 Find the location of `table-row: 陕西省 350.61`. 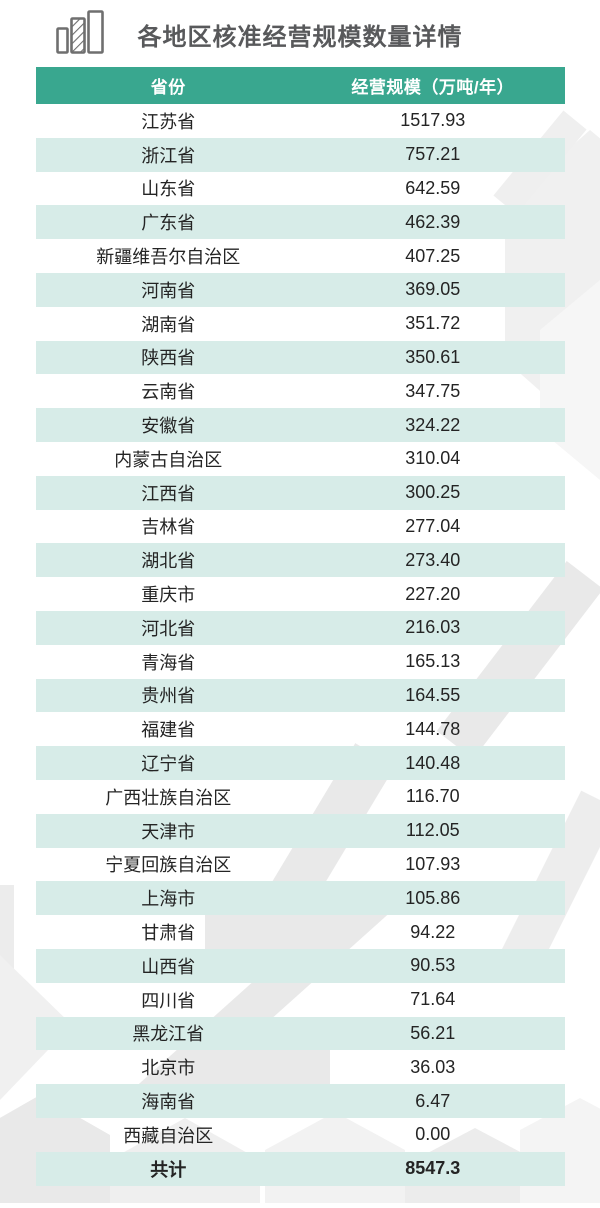

table-row: 陕西省 350.61 is located at coordinates (300, 357).